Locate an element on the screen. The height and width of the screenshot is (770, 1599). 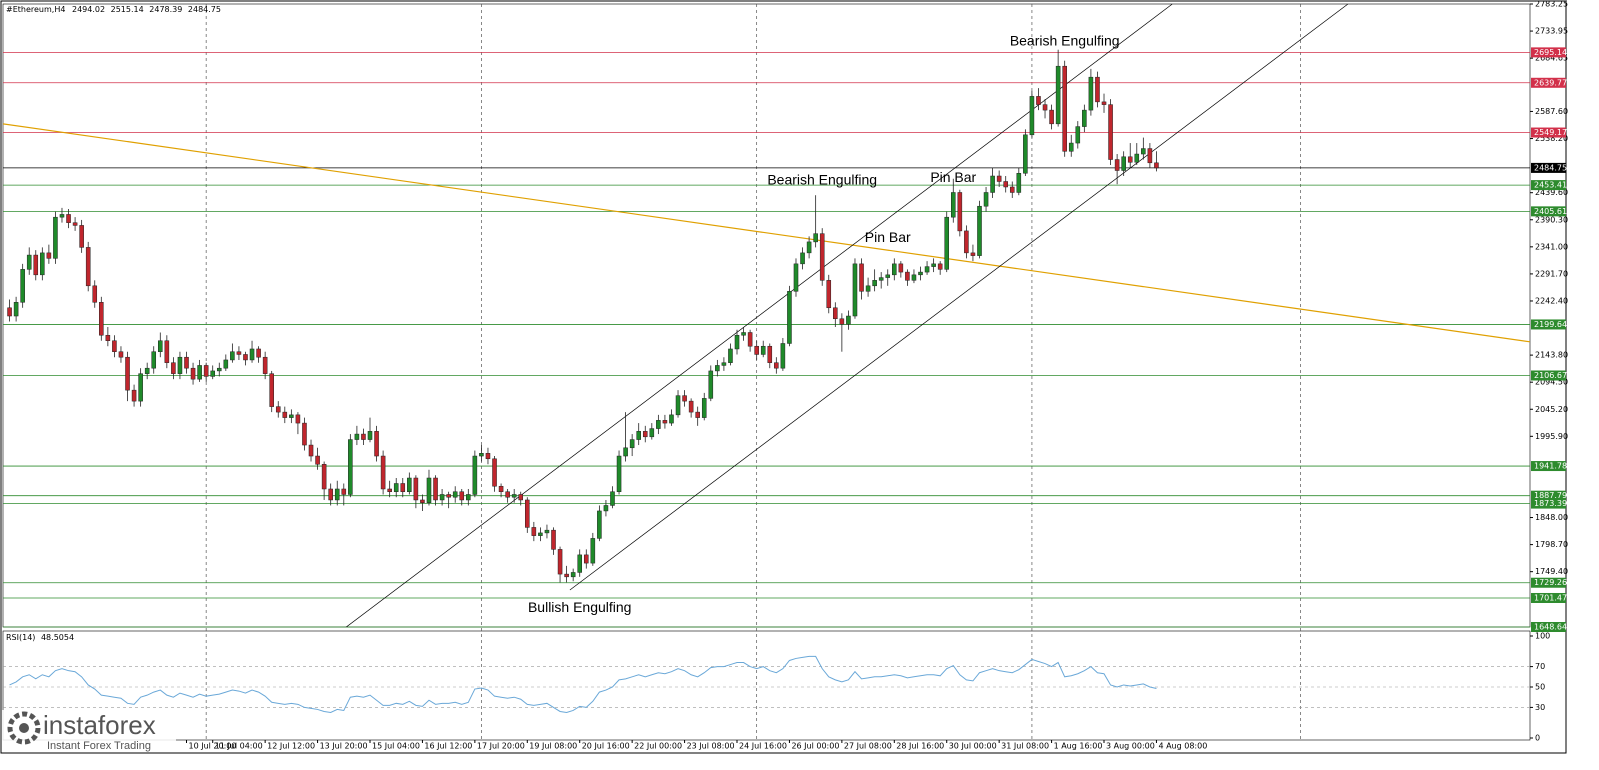
x-tick-label: 24 Jul 16:00 is located at coordinates (763, 746).